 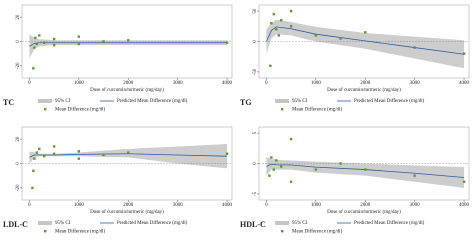 I want to click on panel-label: TC, so click(x=8, y=102).